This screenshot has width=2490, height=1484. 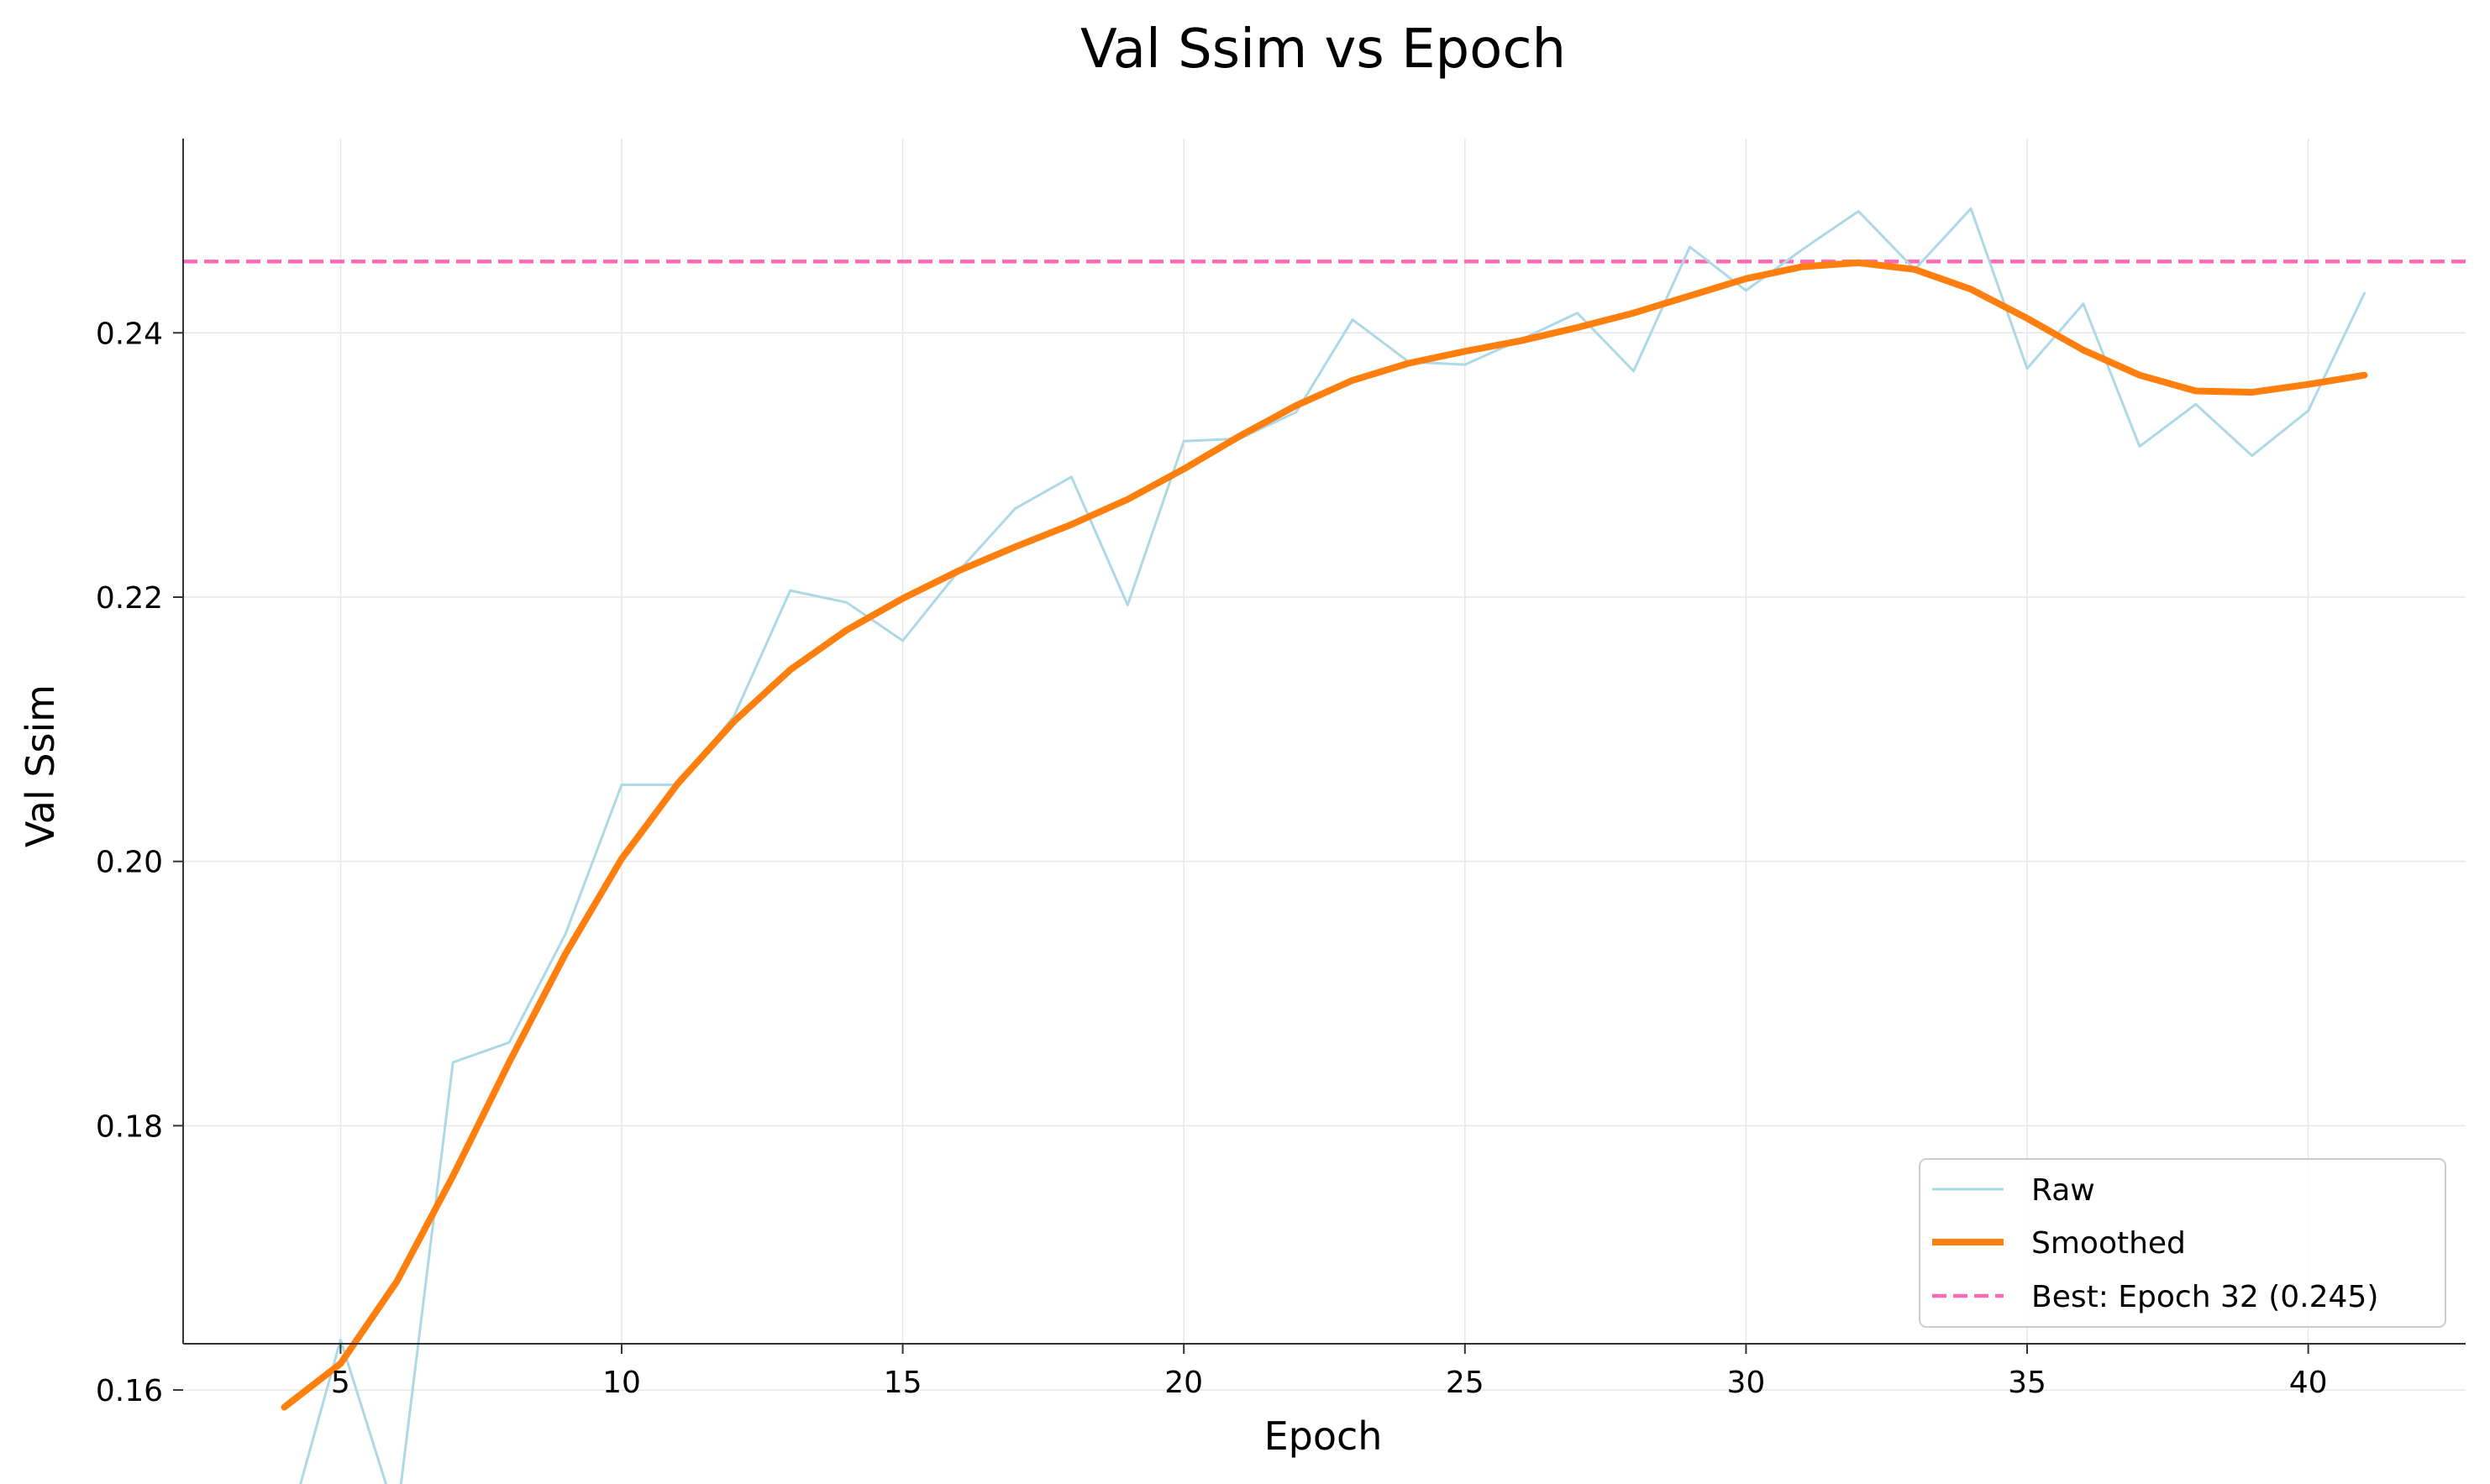 I want to click on y-axis-label: Val Ssim, so click(x=41, y=766).